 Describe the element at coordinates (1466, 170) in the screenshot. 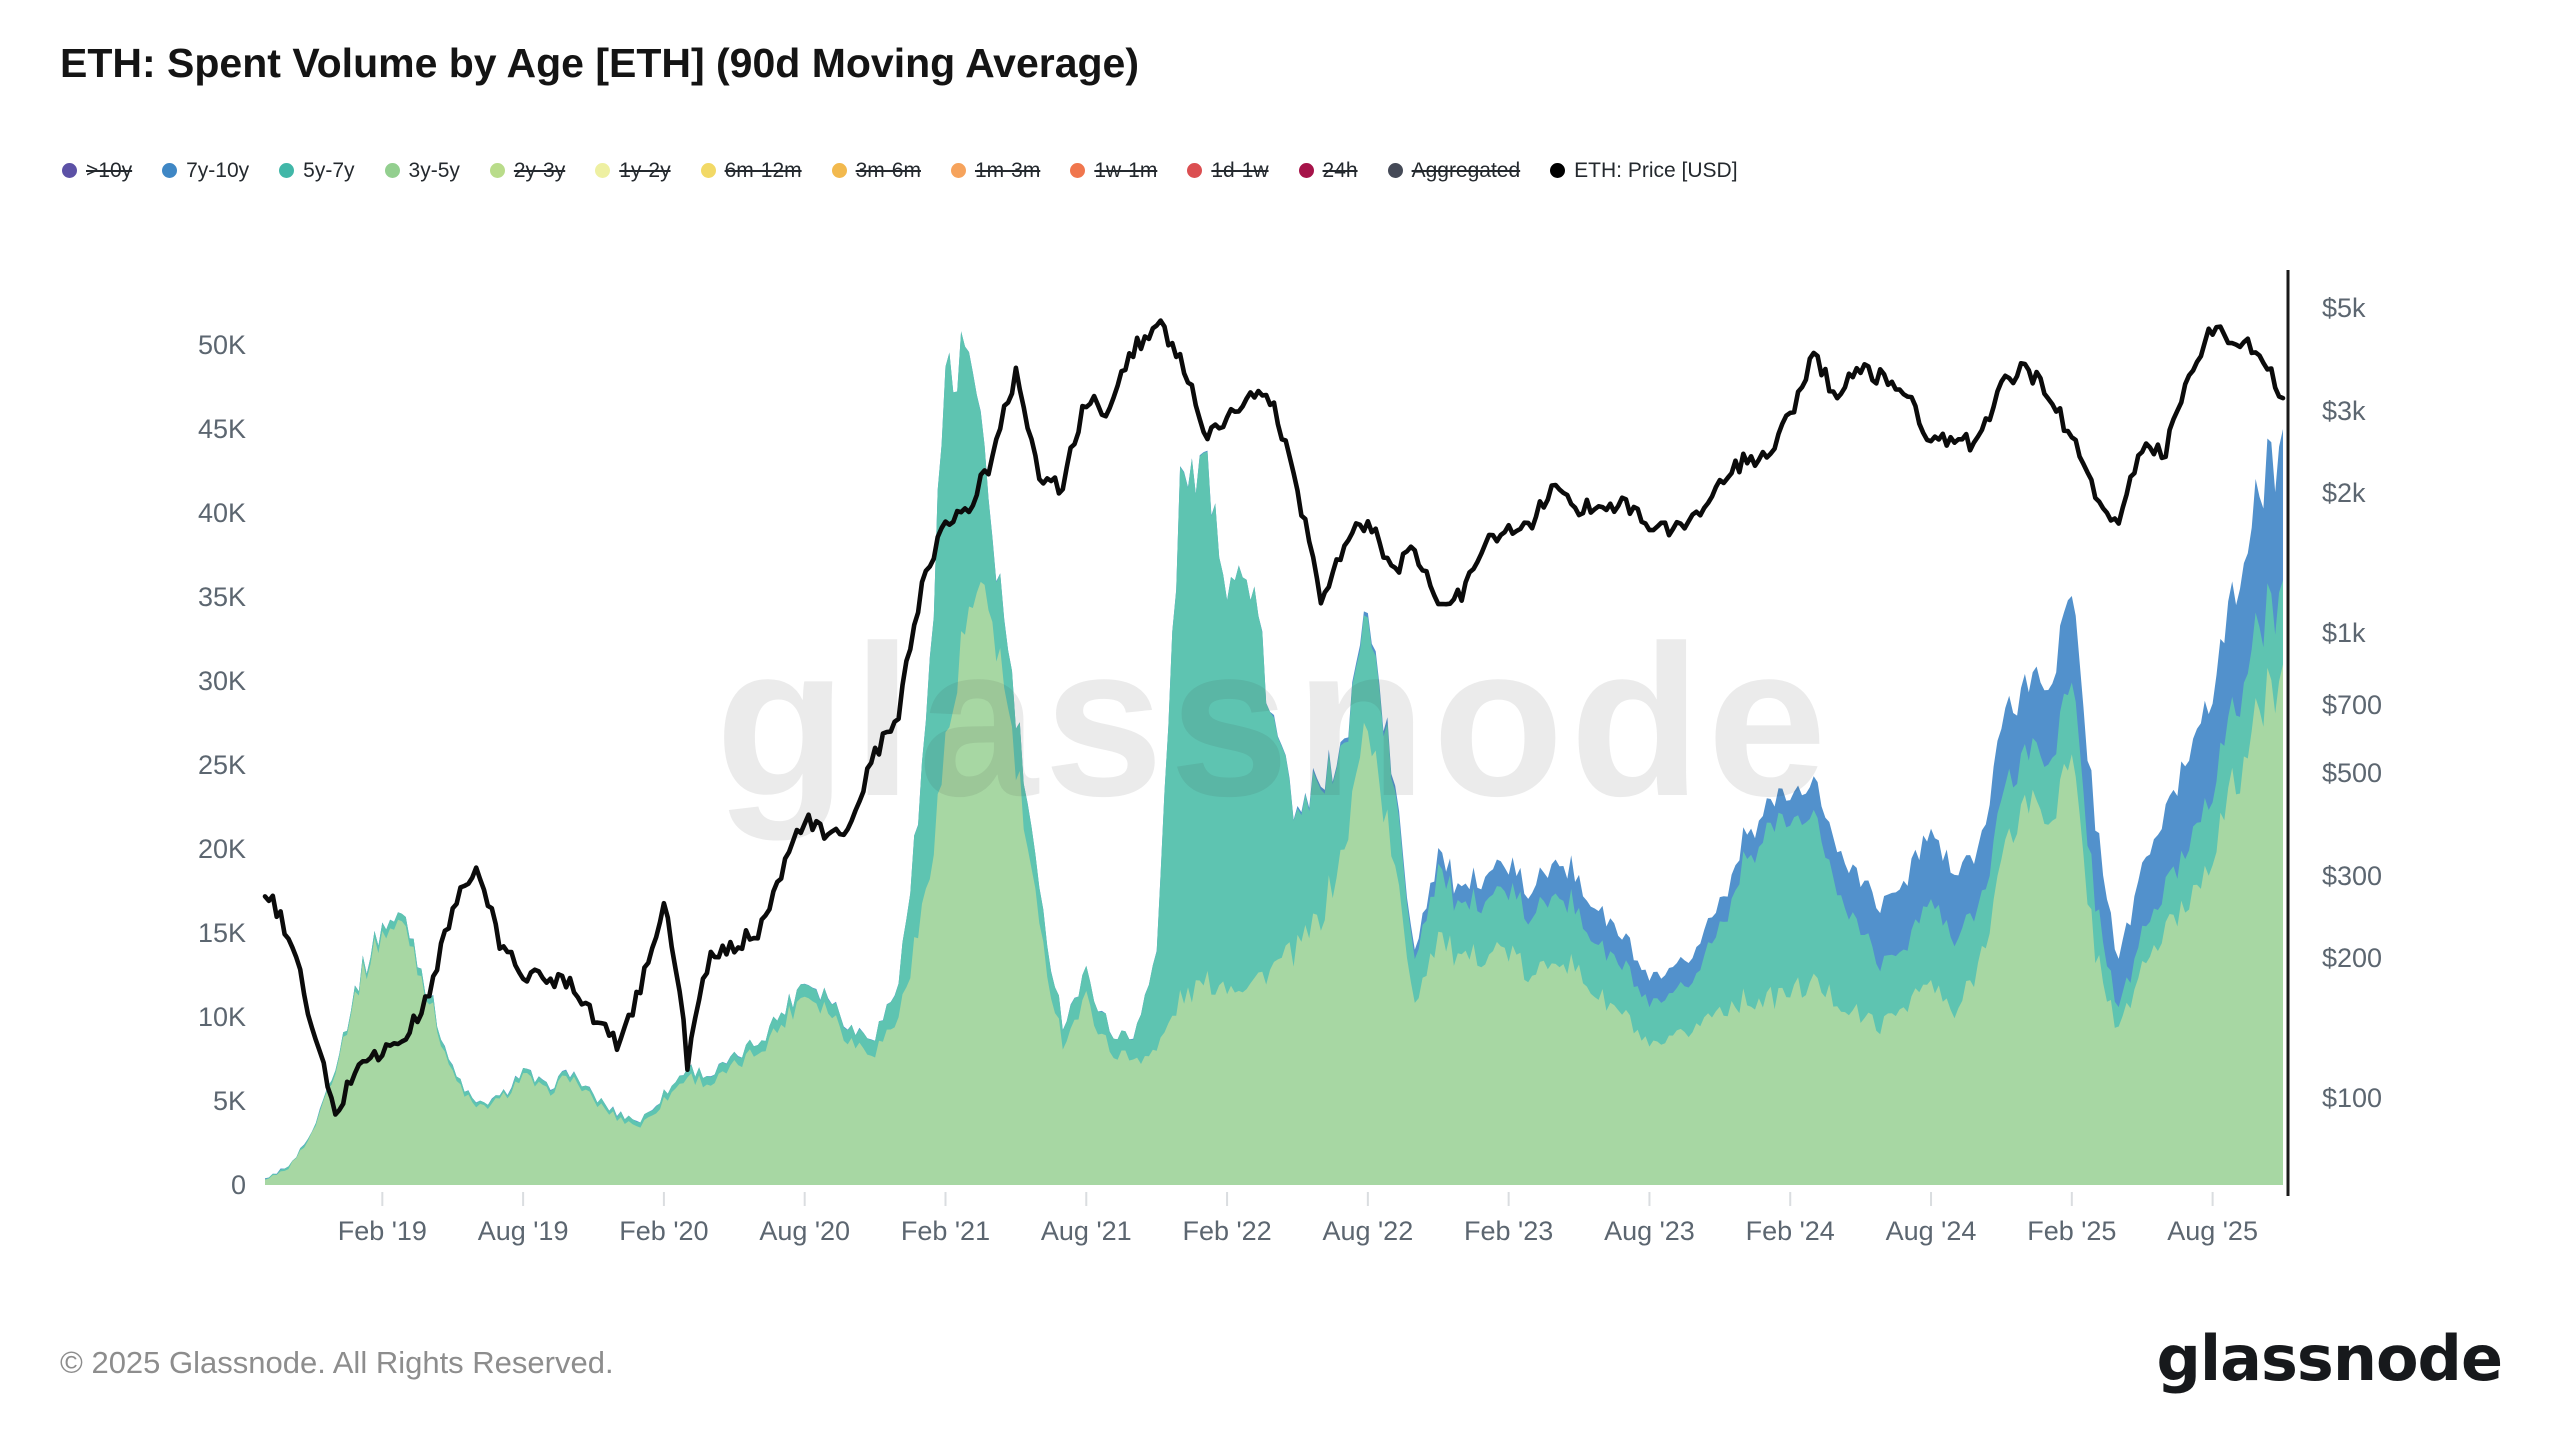

I see `legend-item-label: Aggregated` at that location.